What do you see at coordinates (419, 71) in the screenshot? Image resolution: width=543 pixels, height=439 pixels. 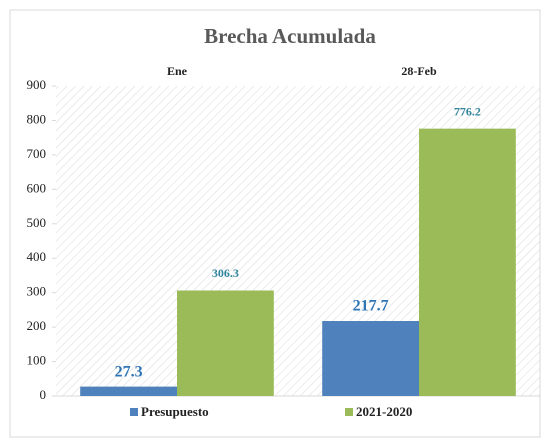 I see `category-label: 28-Feb` at bounding box center [419, 71].